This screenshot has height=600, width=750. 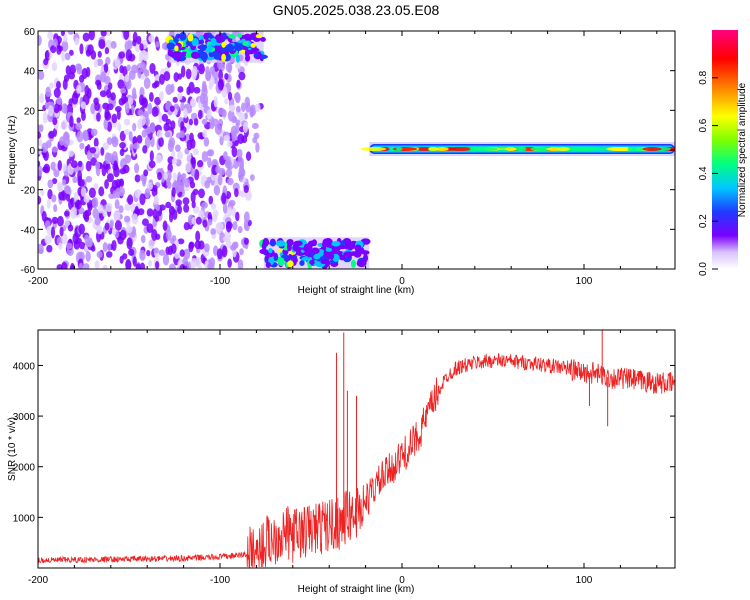 What do you see at coordinates (12, 150) in the screenshot?
I see `spectrogram-y-axis-label: Frequency (Hz)` at bounding box center [12, 150].